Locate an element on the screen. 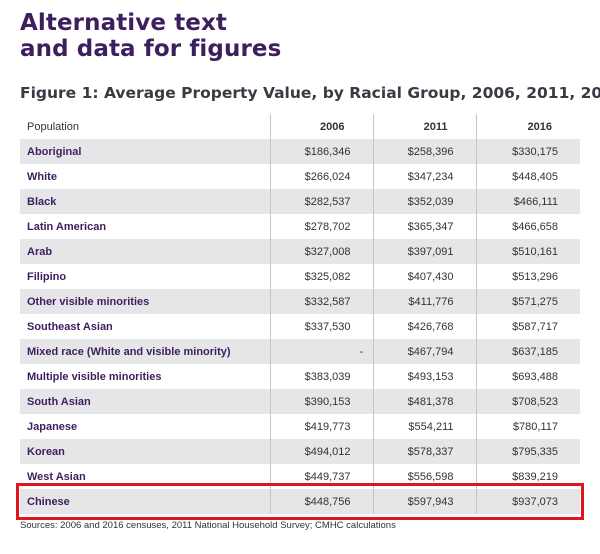 The width and height of the screenshot is (600, 554). value-2011-cell: $407,430 is located at coordinates (424, 276).